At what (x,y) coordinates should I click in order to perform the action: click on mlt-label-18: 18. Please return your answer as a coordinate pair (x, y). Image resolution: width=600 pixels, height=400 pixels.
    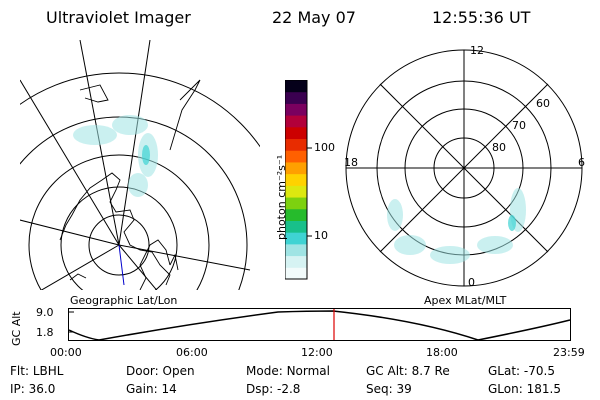
    Looking at the image, I should click on (351, 162).